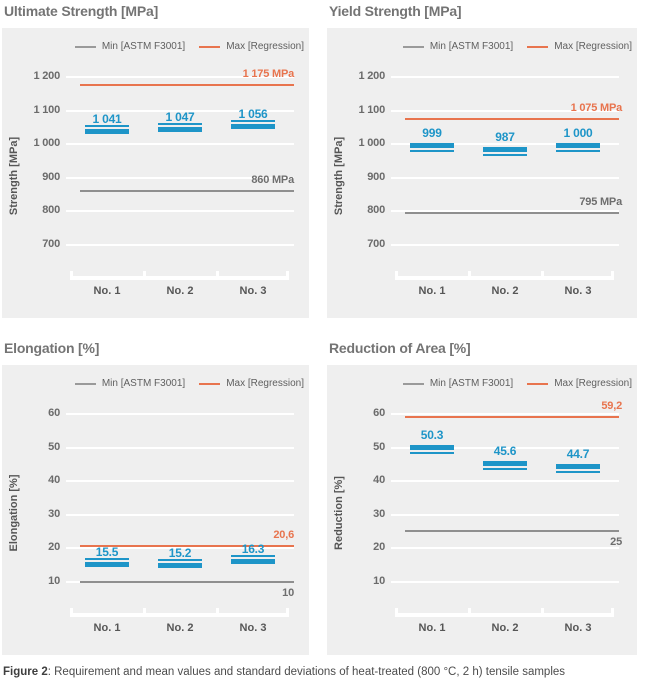 The height and width of the screenshot is (696, 648). What do you see at coordinates (268, 74) in the screenshot?
I see `max-line-label: 1 175 MPa` at bounding box center [268, 74].